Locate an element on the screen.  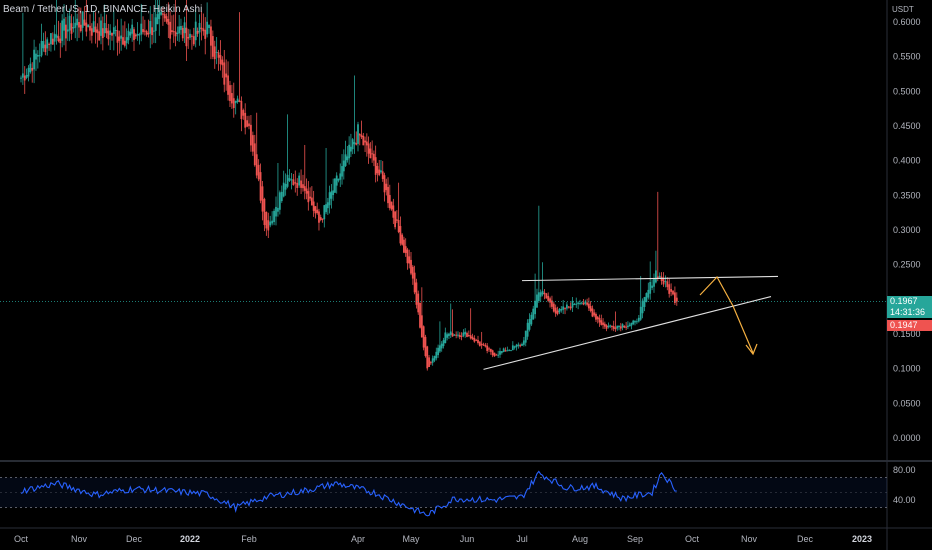
countdown-value: 14:31:36 is located at coordinates (908, 312).